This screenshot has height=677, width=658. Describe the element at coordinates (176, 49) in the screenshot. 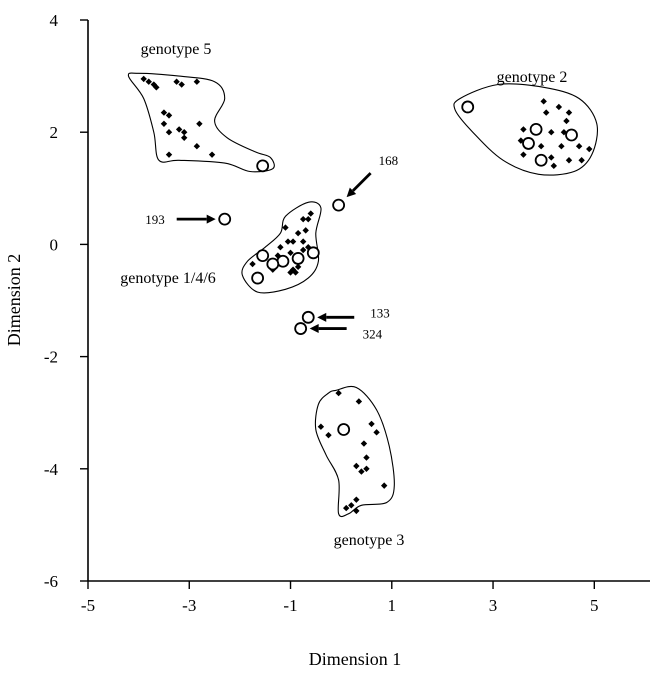

I see `cluster-label: genotype 5` at that location.